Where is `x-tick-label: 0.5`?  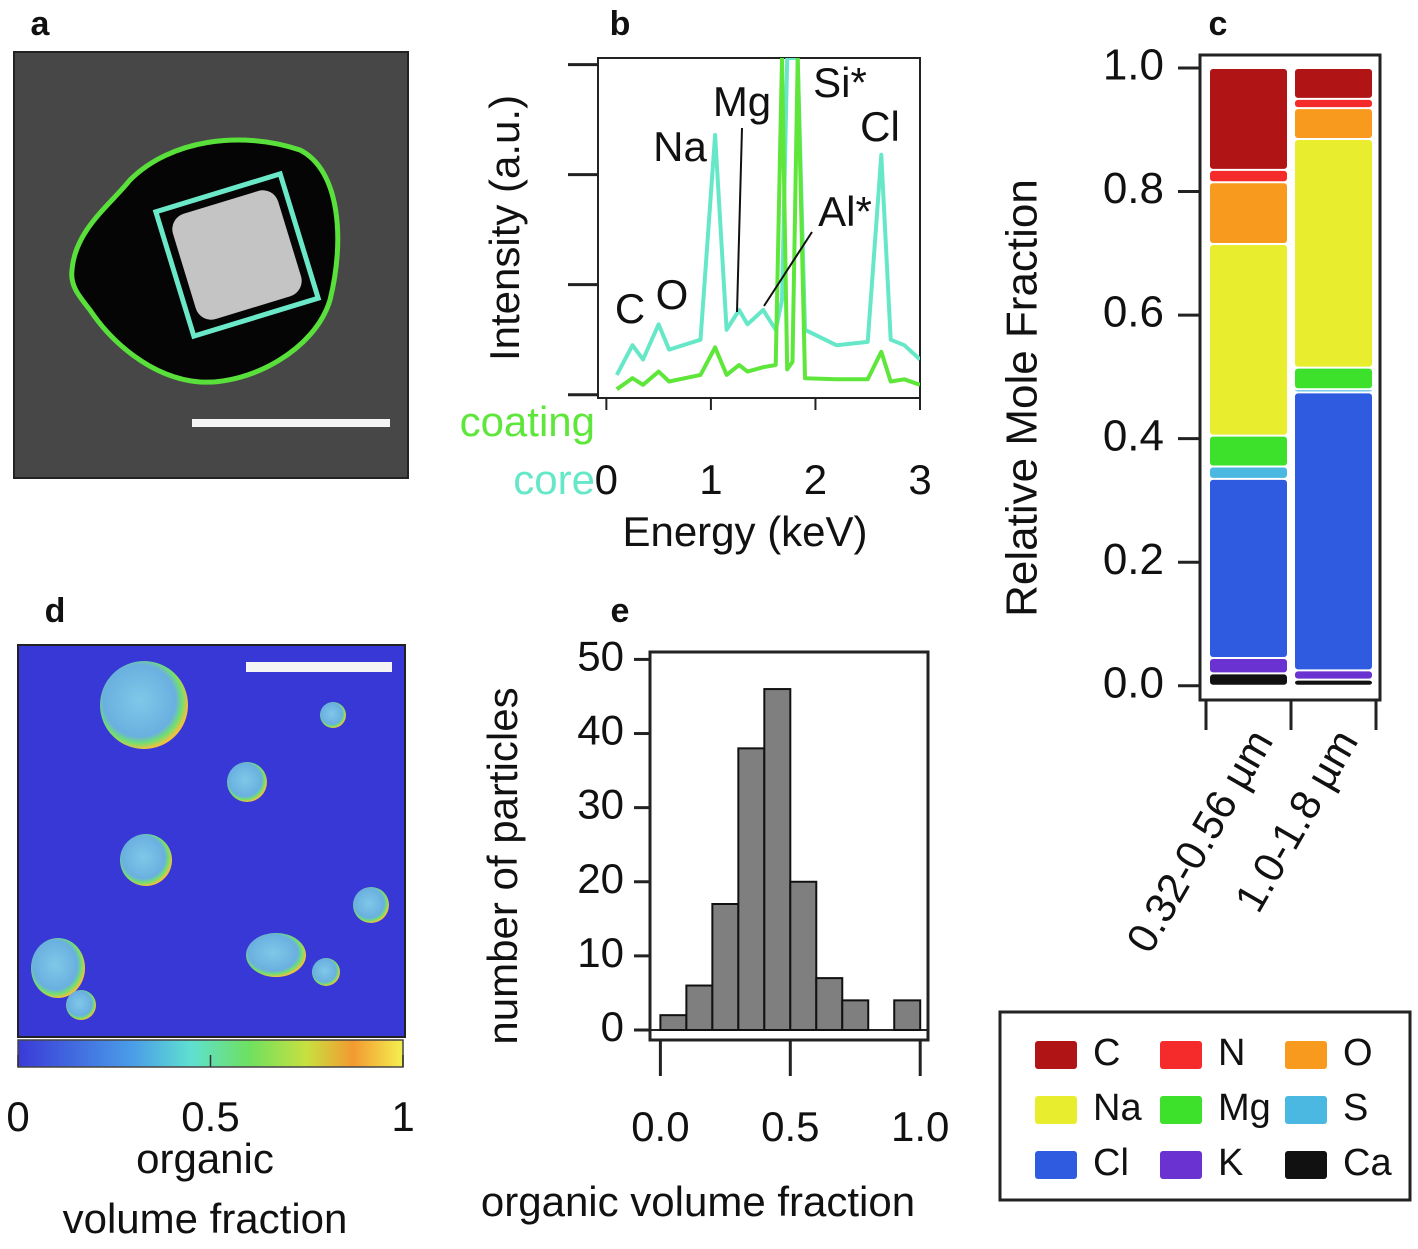
x-tick-label: 0.5 is located at coordinates (790, 1126).